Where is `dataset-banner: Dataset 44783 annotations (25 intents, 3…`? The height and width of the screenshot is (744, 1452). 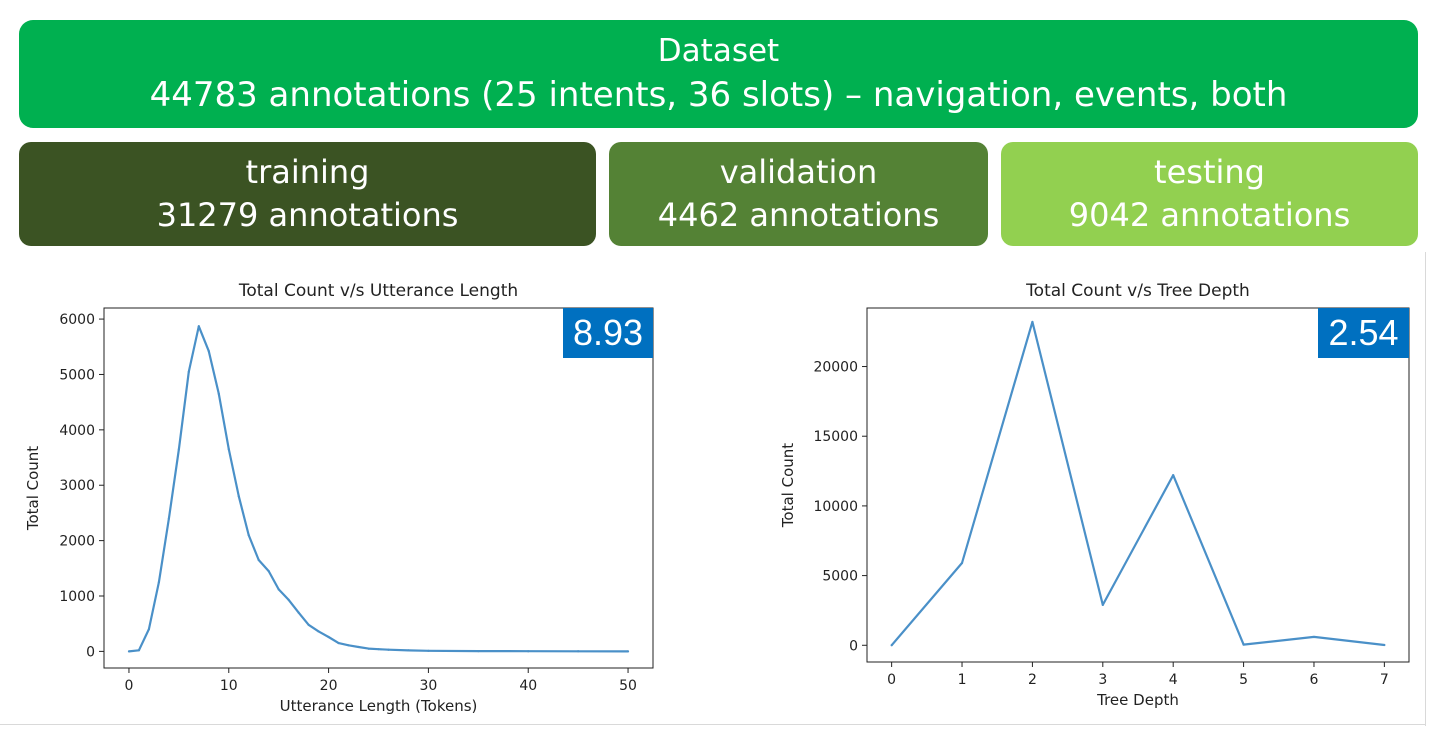 dataset-banner: Dataset 44783 annotations (25 intents, 3… is located at coordinates (718, 74).